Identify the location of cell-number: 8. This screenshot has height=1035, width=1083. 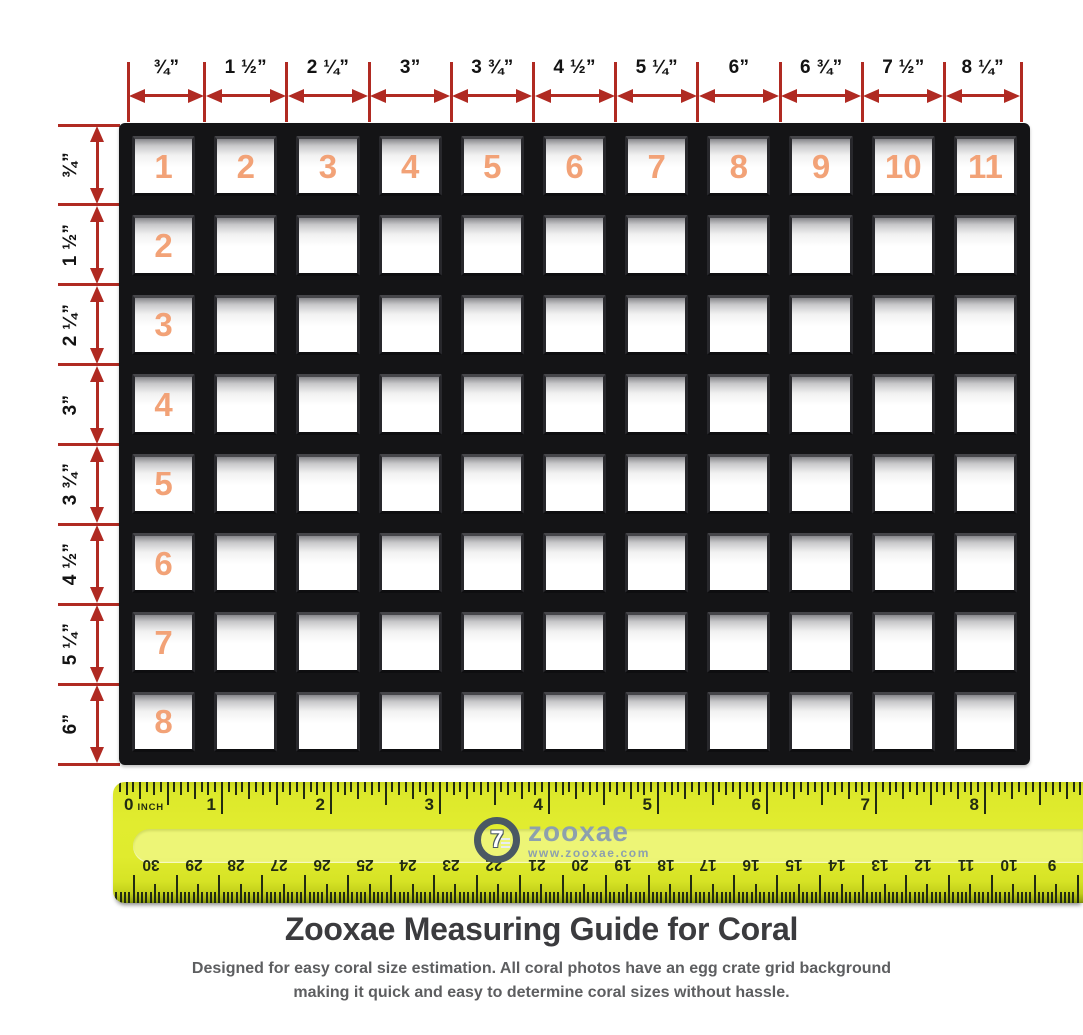
(739, 166).